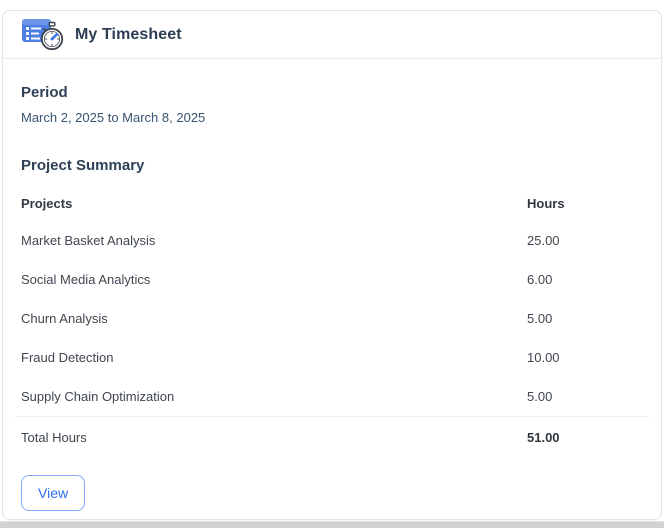 This screenshot has height=528, width=664. Describe the element at coordinates (128, 34) in the screenshot. I see `page-title: My Timesheet` at that location.